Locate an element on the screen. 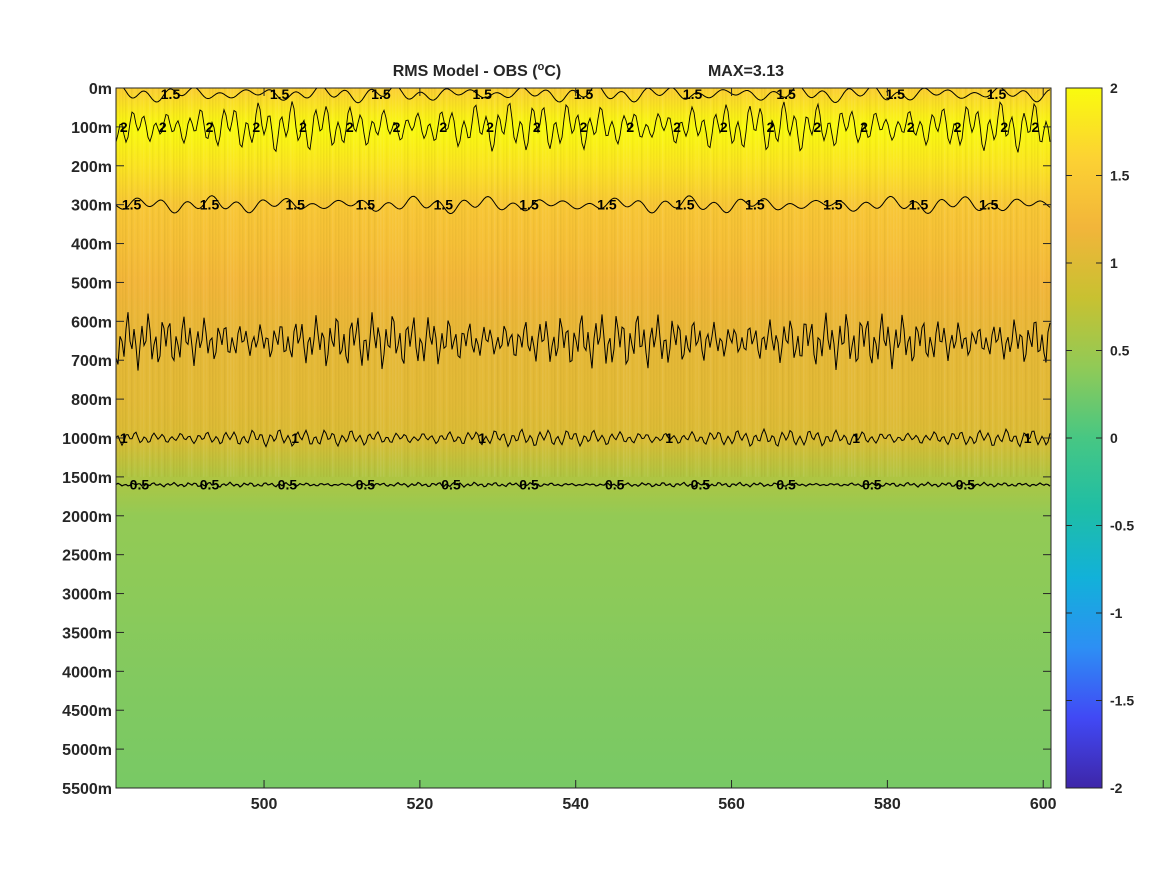 This screenshot has width=1167, height=875. chart-title: RMS Model - OBS (oC) is located at coordinates (477, 70).